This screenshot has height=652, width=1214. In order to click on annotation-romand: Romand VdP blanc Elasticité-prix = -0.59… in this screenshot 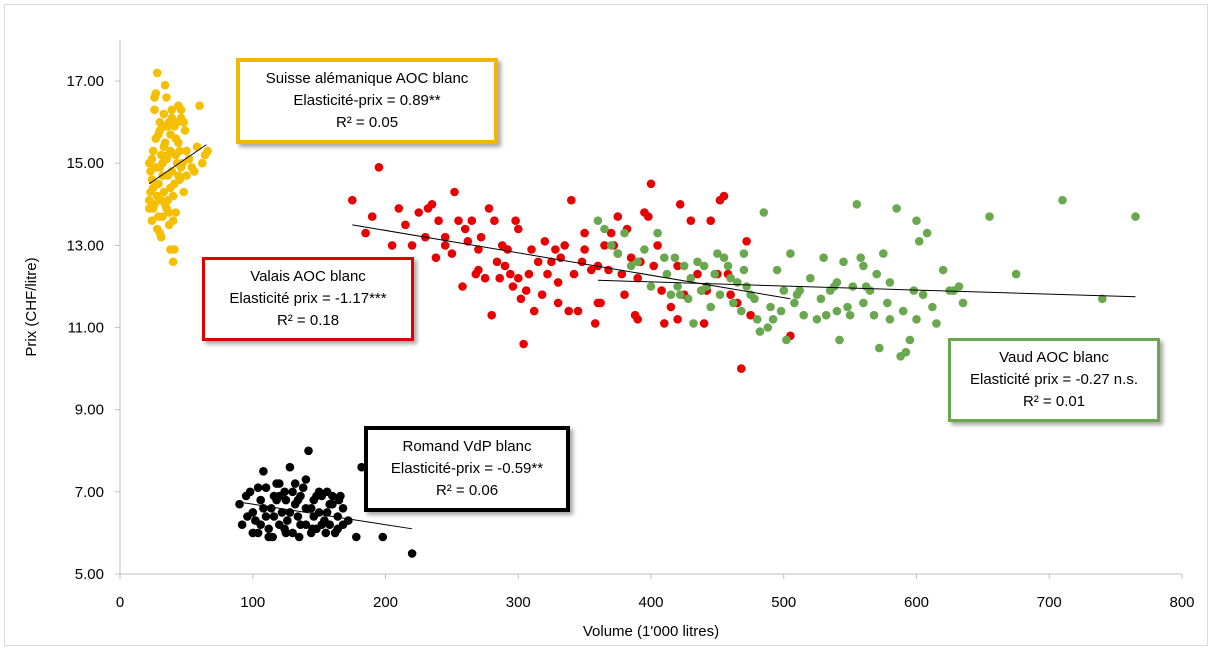, I will do `click(467, 469)`.